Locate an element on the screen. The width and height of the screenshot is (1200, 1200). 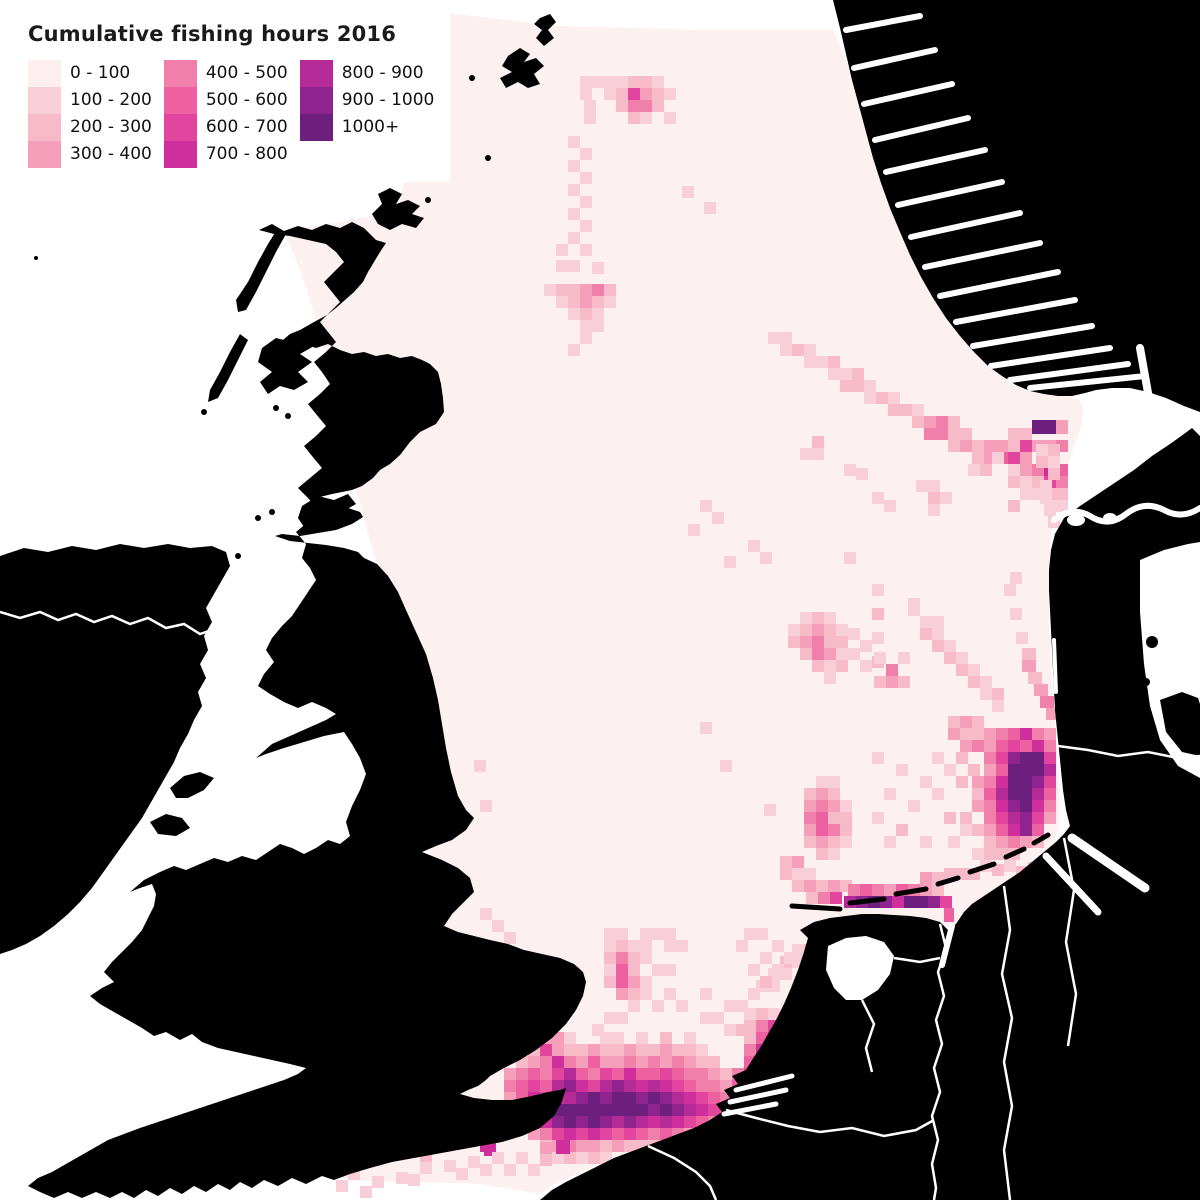
island-eigg is located at coordinates (288, 416).